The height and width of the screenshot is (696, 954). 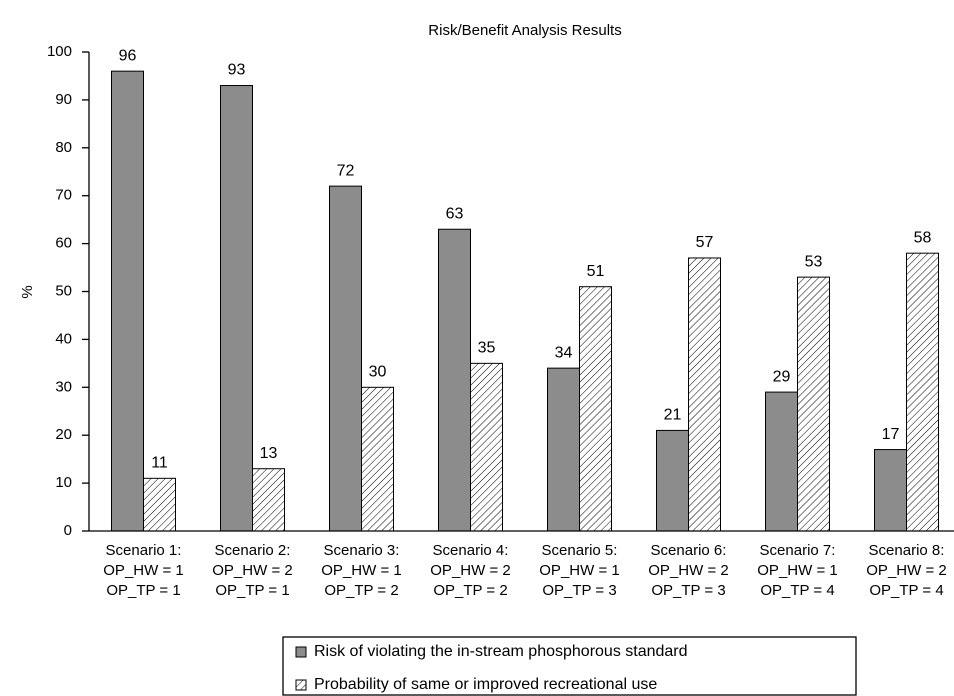 What do you see at coordinates (63, 482) in the screenshot?
I see `y-tick-label: 10` at bounding box center [63, 482].